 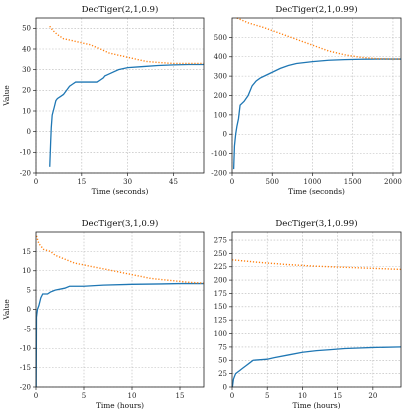 I want to click on y-tick-label: 275, so click(x=220, y=240).